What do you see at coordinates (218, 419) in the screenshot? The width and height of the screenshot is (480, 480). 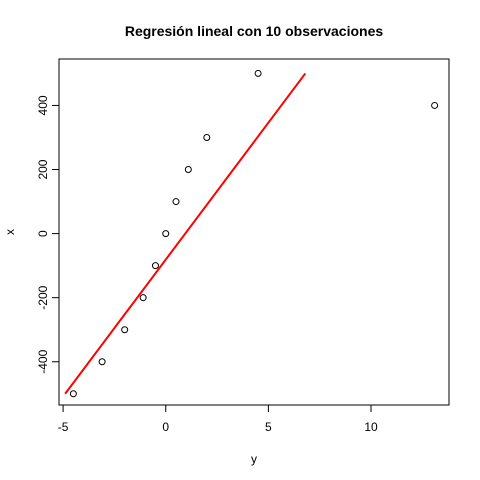 I see `x-axis: -5 0 5 10` at bounding box center [218, 419].